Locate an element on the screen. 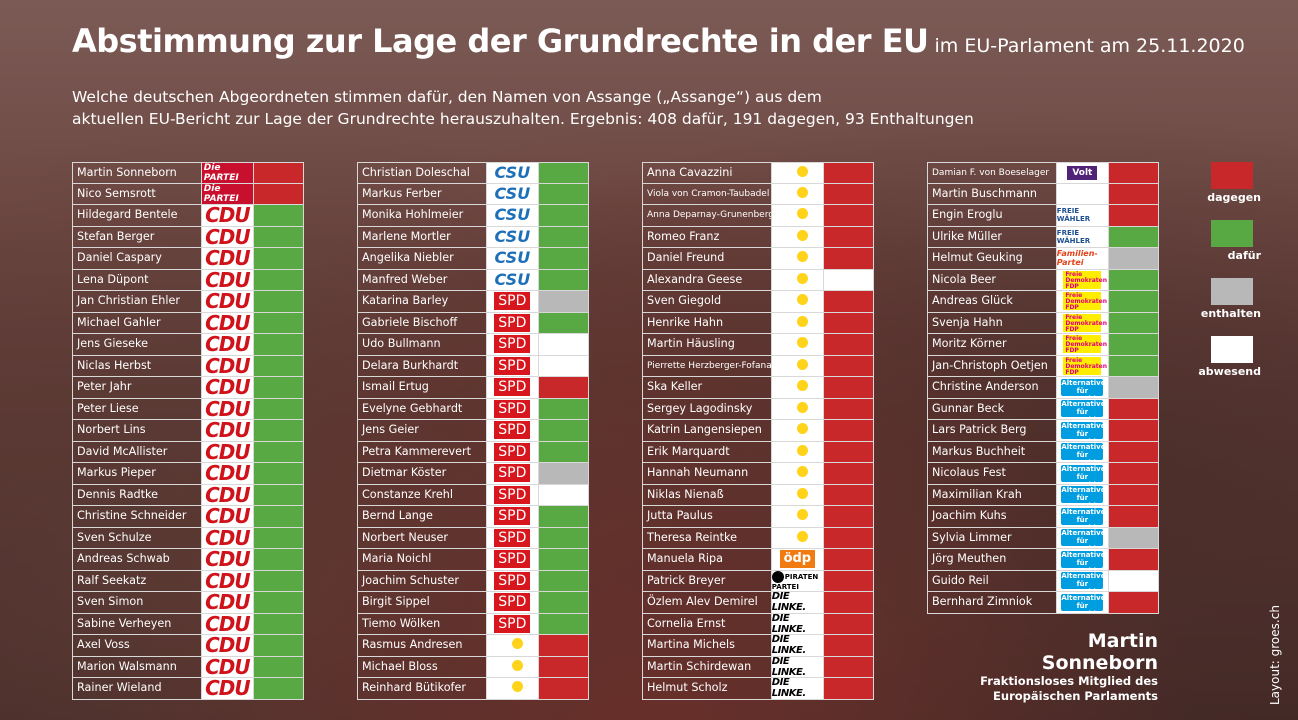 This screenshot has width=1298, height=720. mep-row: Udo Bullmann SPD is located at coordinates (473, 345).